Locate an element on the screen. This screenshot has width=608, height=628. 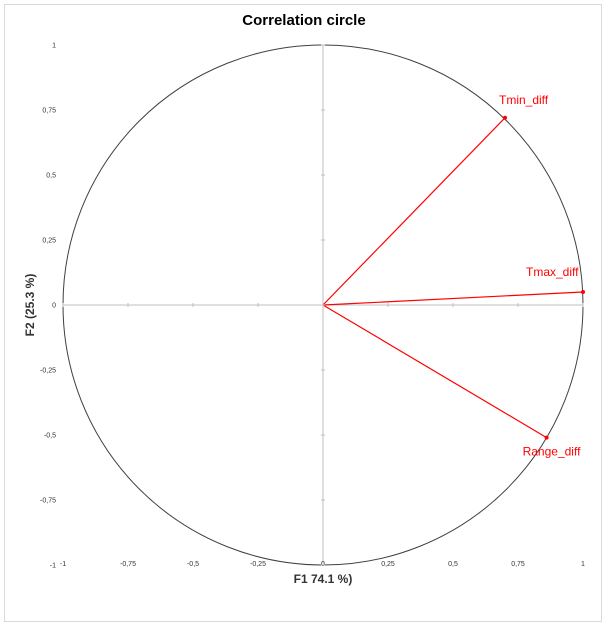
vector-label: Range_diff is located at coordinates (552, 452).